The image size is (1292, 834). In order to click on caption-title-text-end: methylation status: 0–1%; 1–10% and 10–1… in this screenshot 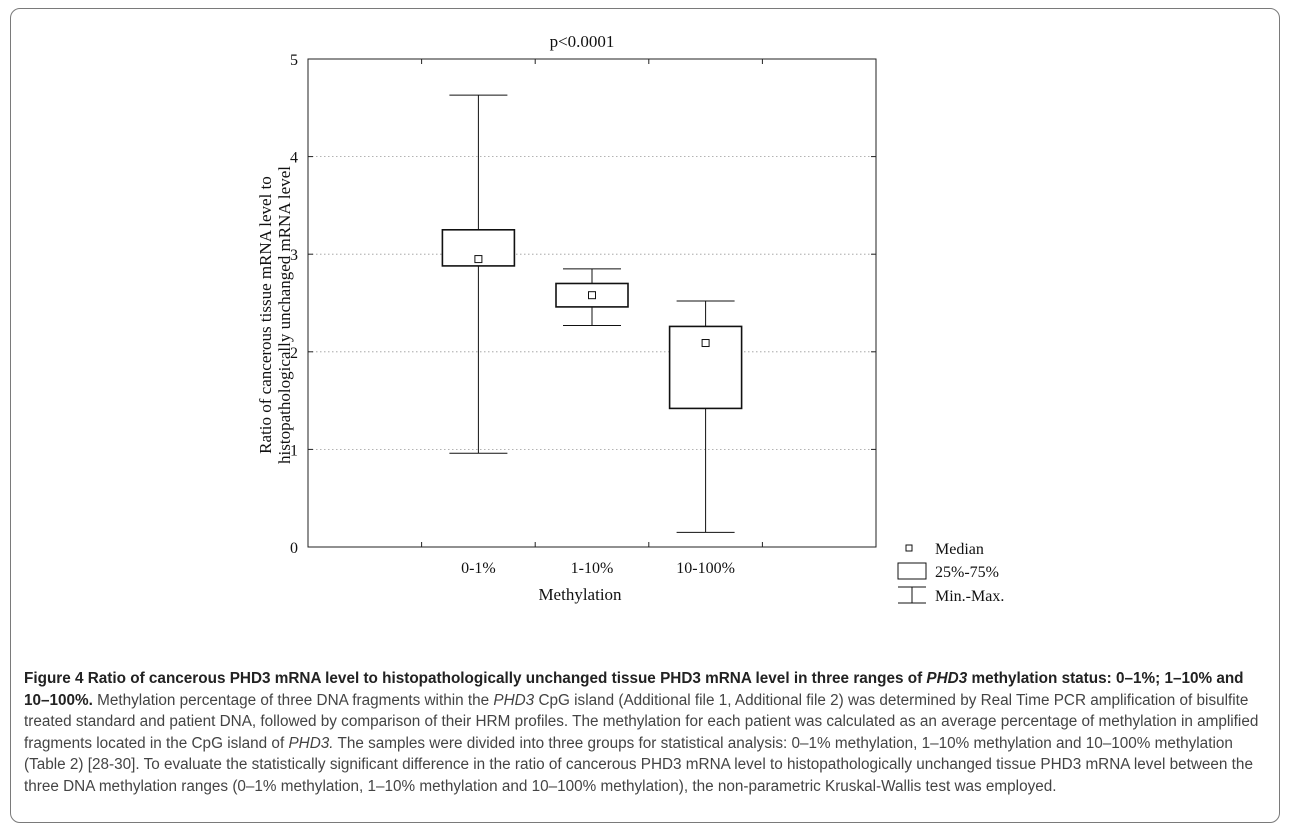, I will do `click(634, 689)`.